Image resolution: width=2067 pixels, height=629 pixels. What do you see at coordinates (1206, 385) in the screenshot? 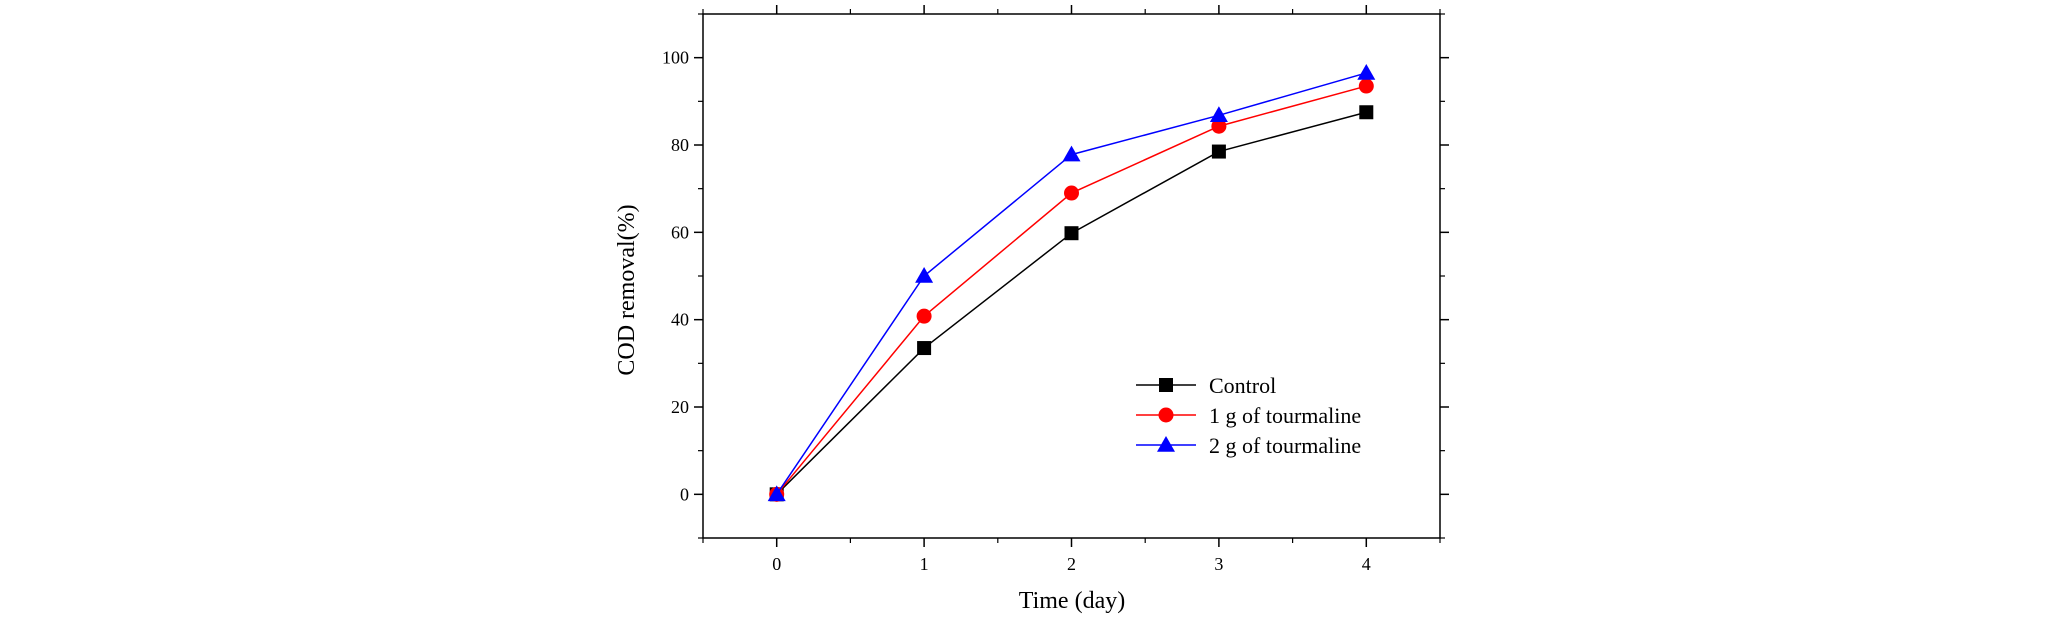
I see `legend-item-1: Control` at bounding box center [1206, 385].